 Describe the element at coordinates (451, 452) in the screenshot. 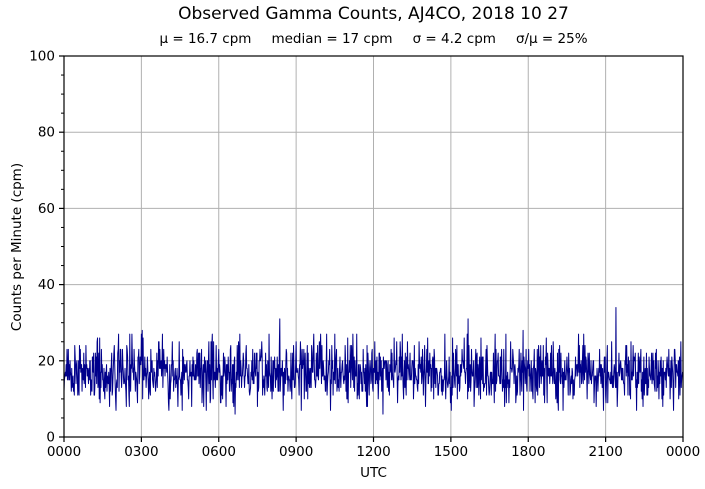

I see `x-tick-label-1500: 1500` at that location.